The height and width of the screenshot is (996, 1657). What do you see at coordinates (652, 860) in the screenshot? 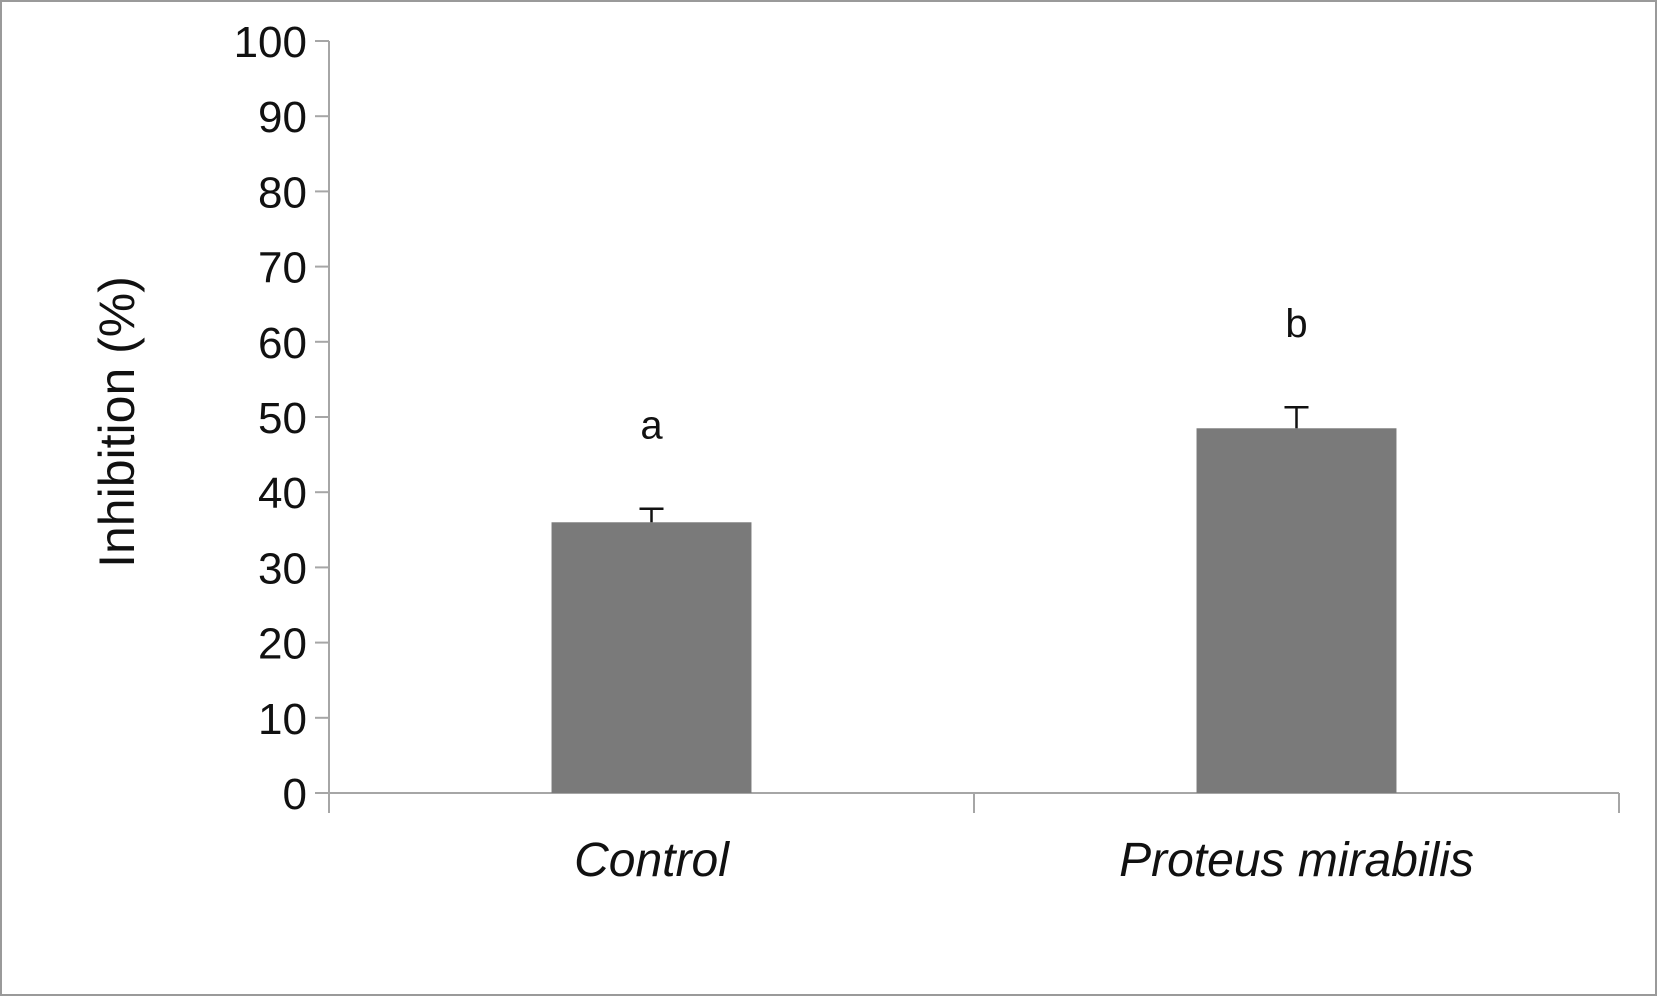
I see `x-category-label: Control` at bounding box center [652, 860].